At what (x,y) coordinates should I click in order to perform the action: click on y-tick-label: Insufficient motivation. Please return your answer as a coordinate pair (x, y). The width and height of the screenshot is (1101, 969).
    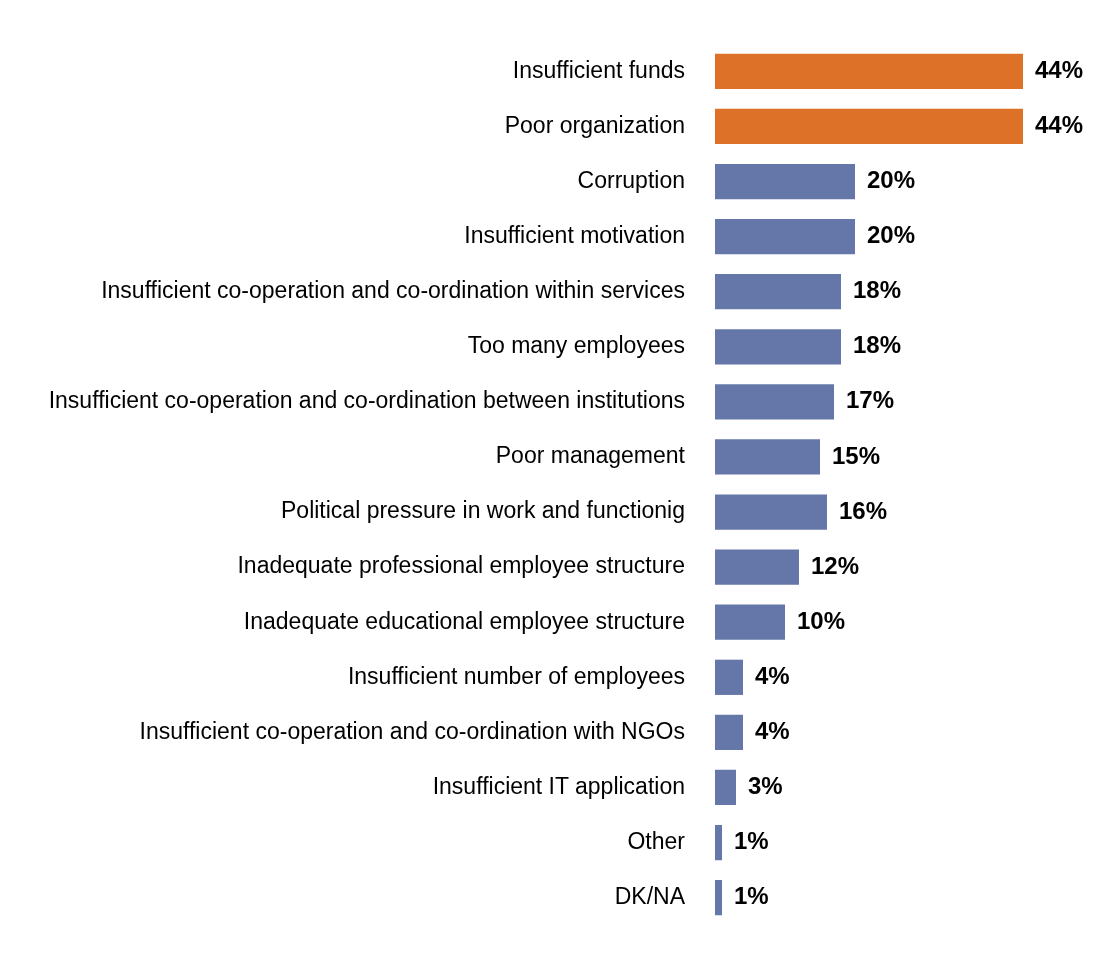
    Looking at the image, I should click on (574, 234).